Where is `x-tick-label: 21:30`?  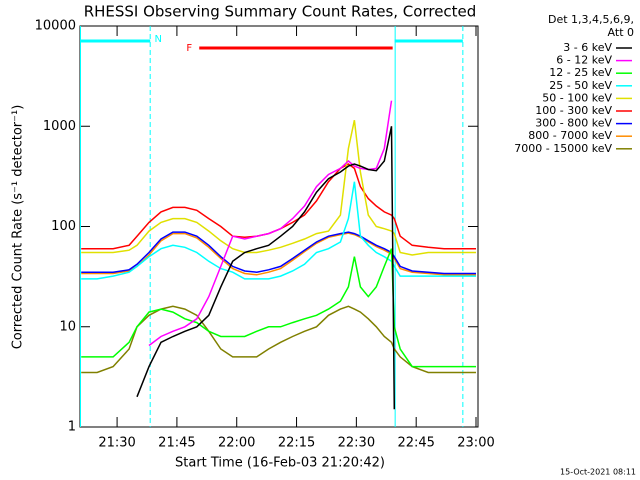
x-tick-label: 21:30 is located at coordinates (116, 443).